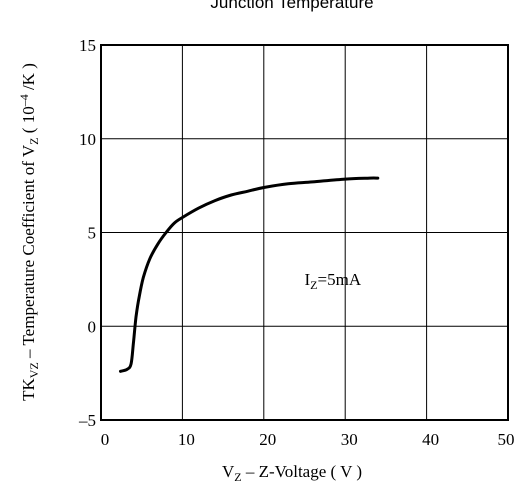 The width and height of the screenshot is (528, 490). I want to click on x-tick-label: 40, so click(430, 439).